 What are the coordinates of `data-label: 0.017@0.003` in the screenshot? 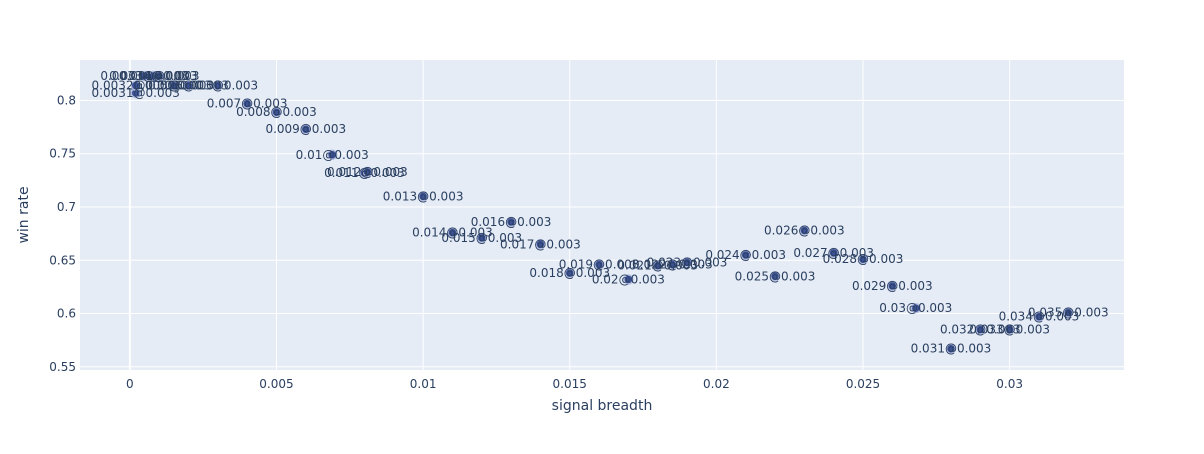 It's located at (540, 244).